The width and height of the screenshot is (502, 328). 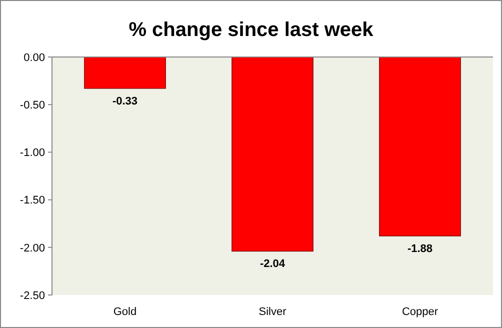 I want to click on y-tick-label: -2.50, so click(x=32, y=296).